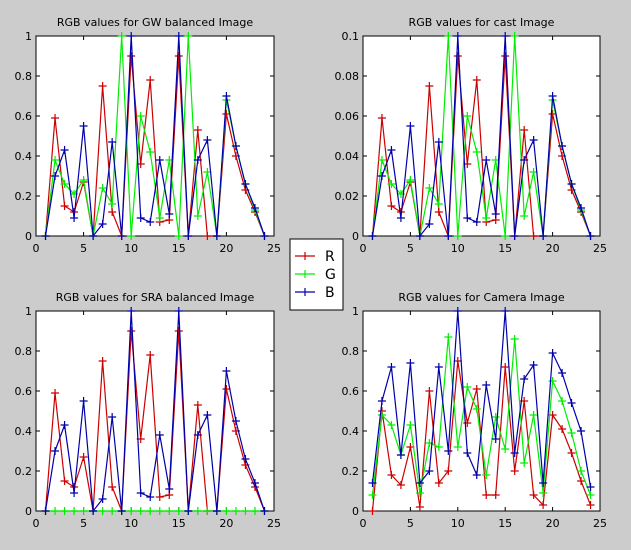 This screenshot has width=631, height=550. Describe the element at coordinates (226, 248) in the screenshot. I see `x-tick-label: 20` at that location.